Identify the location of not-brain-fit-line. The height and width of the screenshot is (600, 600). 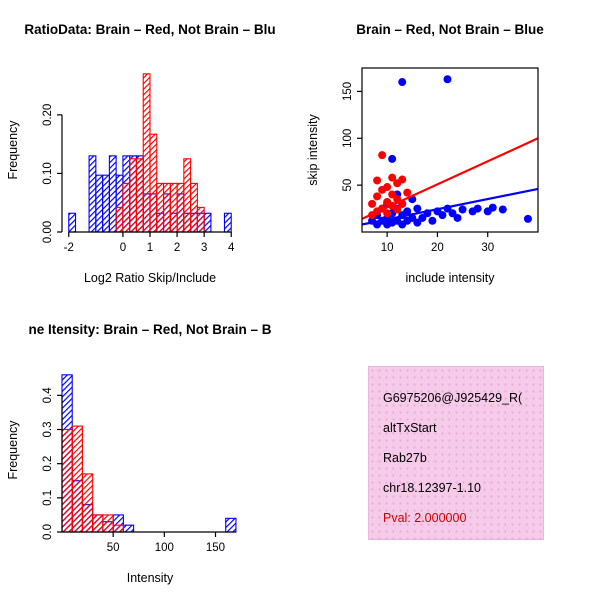
(450, 206).